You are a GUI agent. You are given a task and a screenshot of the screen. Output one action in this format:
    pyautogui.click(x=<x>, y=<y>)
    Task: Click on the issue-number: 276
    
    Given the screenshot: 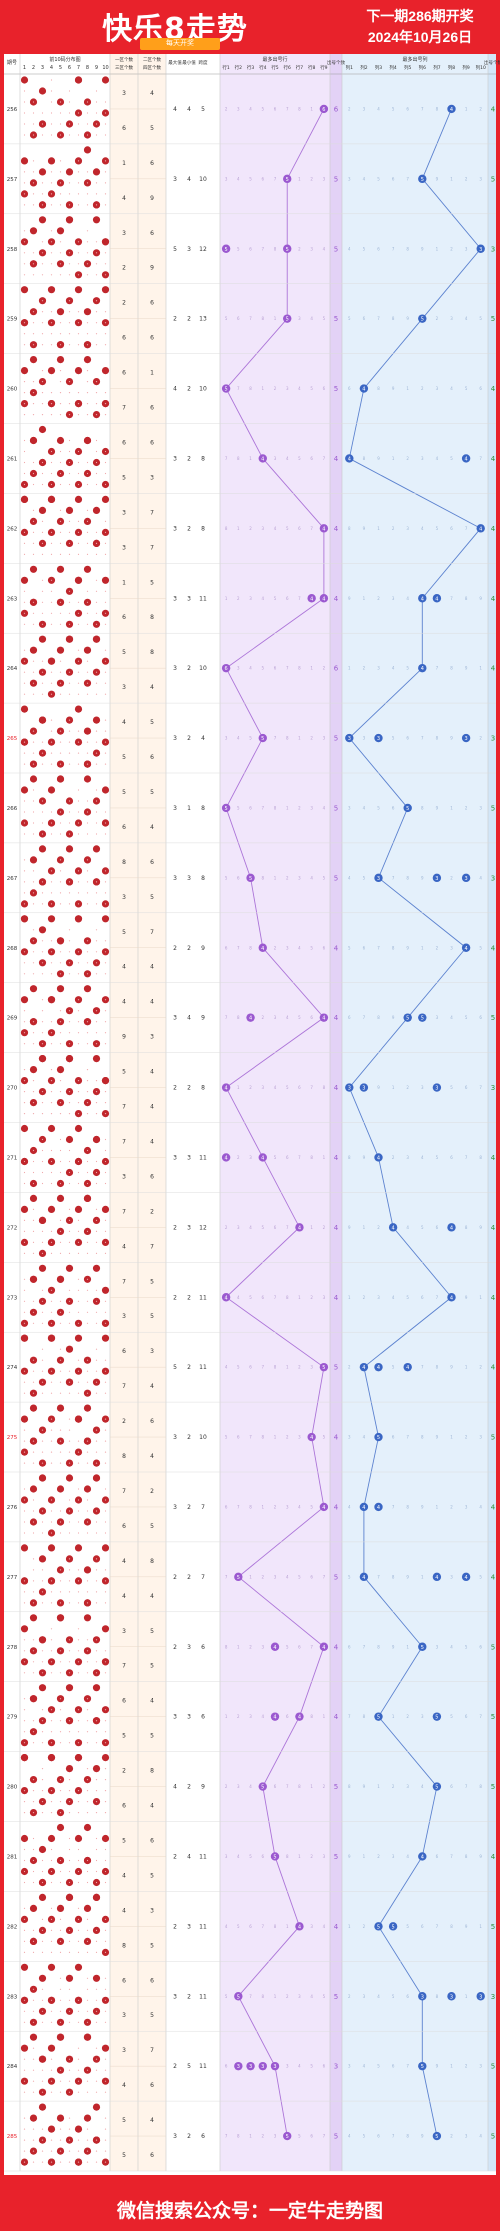 What is the action you would take?
    pyautogui.click(x=12, y=1508)
    